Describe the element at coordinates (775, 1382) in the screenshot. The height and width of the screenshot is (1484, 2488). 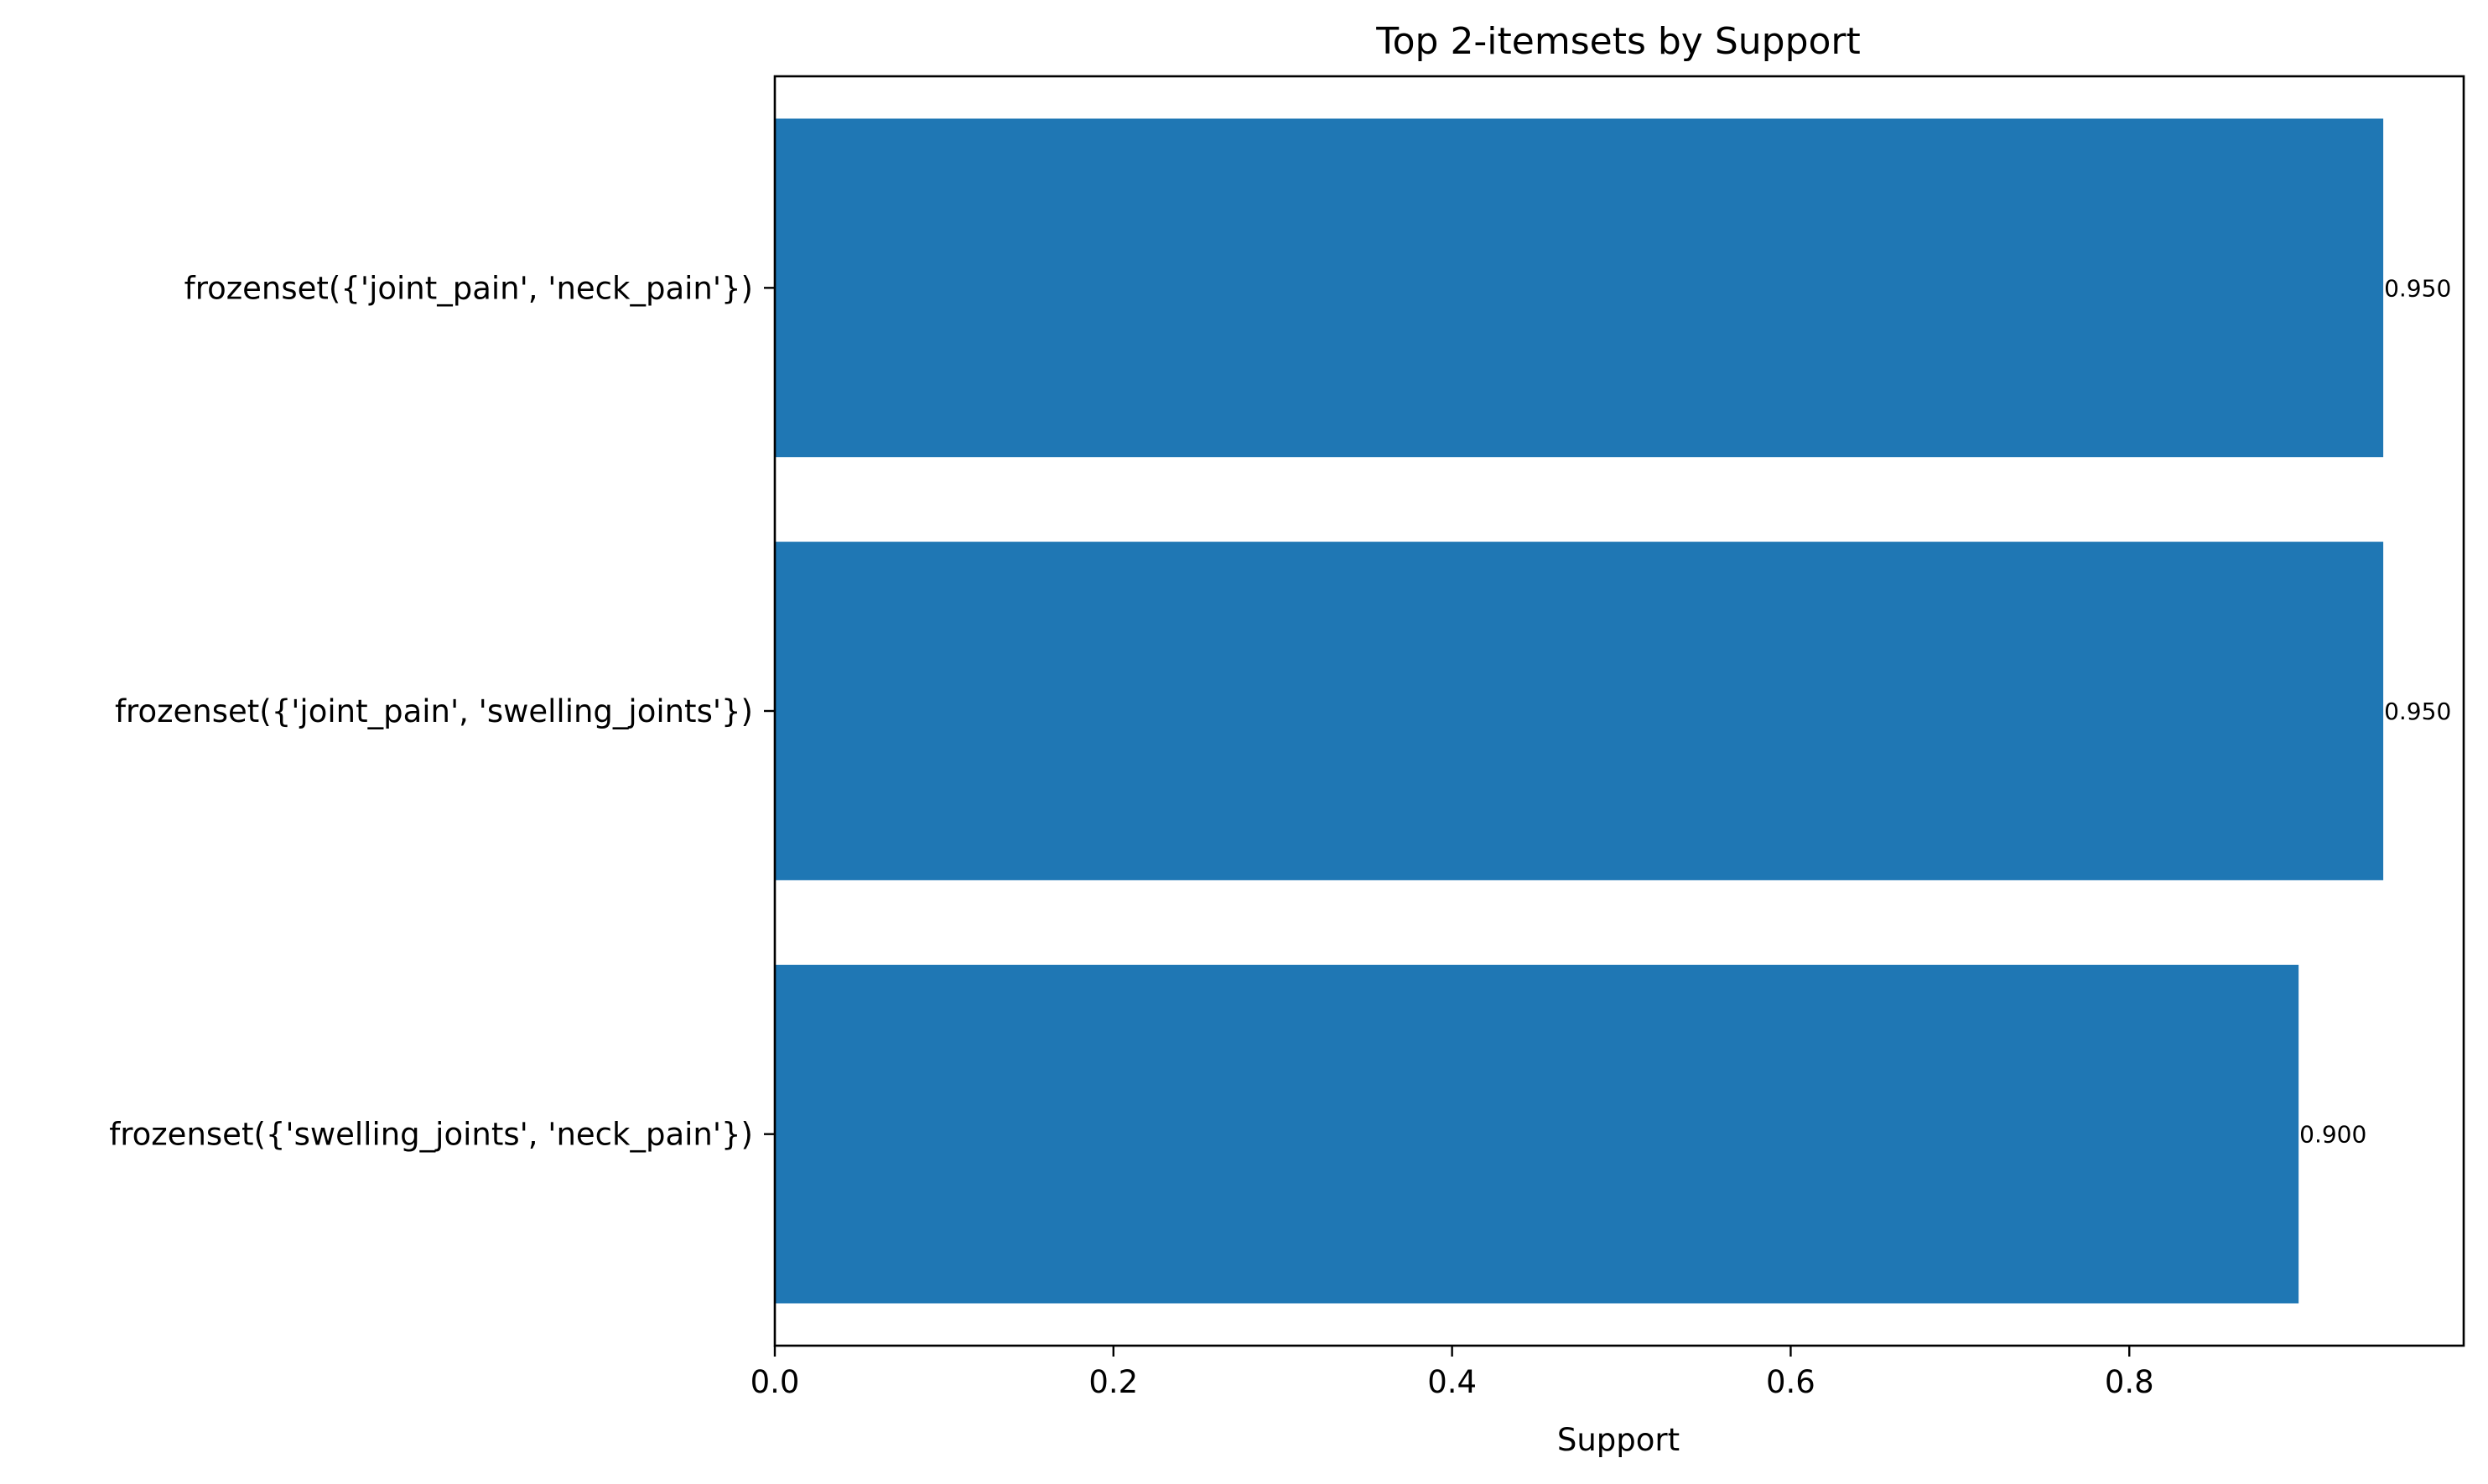
I see `x-tick-label: 0.0` at that location.